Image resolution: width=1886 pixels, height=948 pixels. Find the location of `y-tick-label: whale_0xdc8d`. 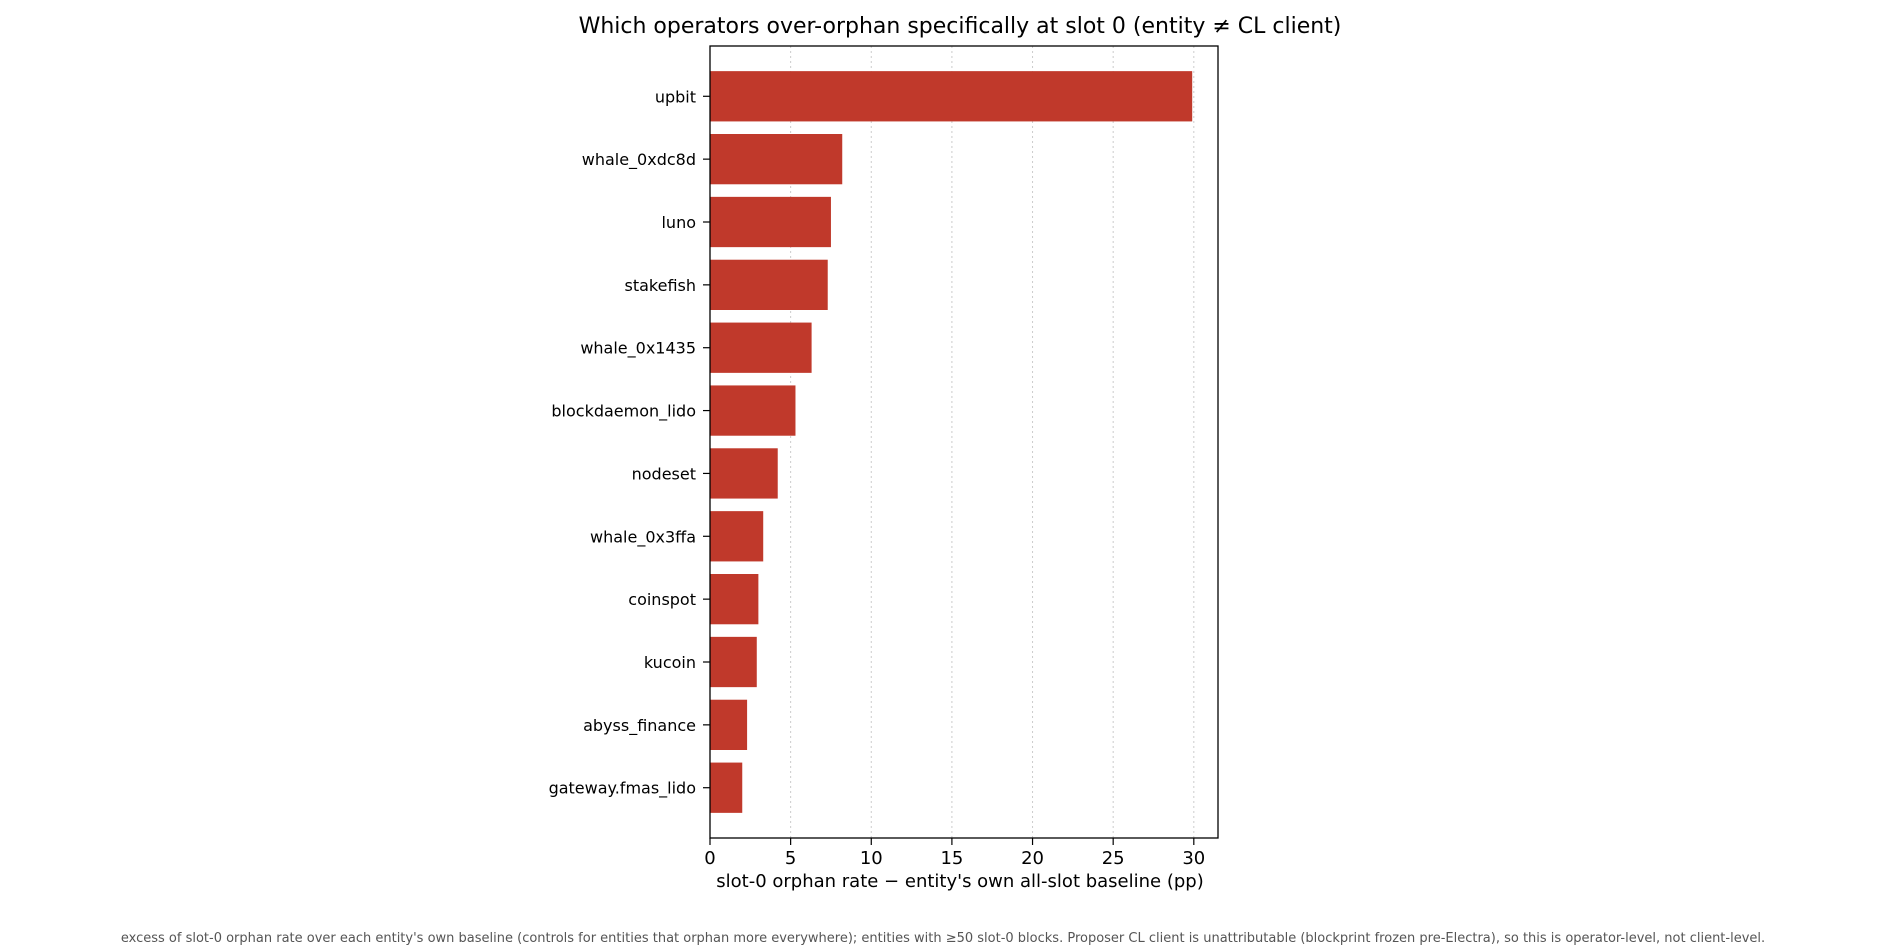

y-tick-label: whale_0xdc8d is located at coordinates (639, 160).